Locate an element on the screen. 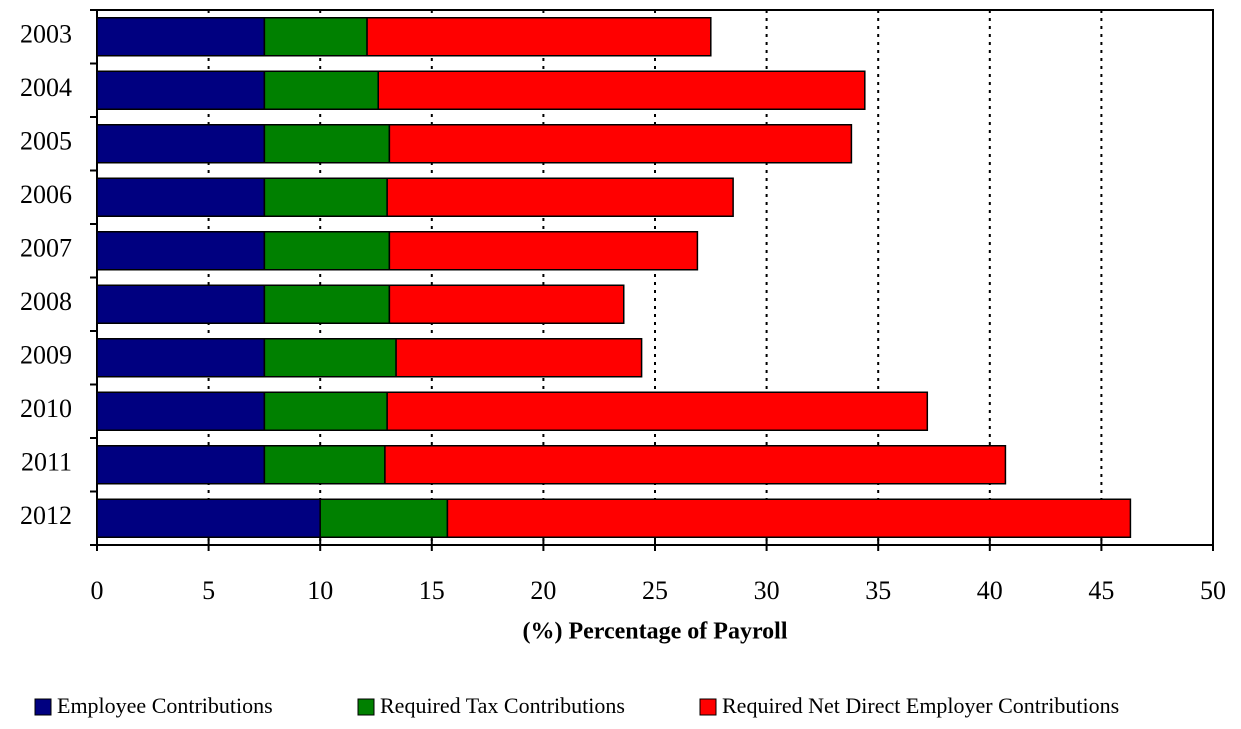  y-tick-label: 2012 is located at coordinates (46, 515).